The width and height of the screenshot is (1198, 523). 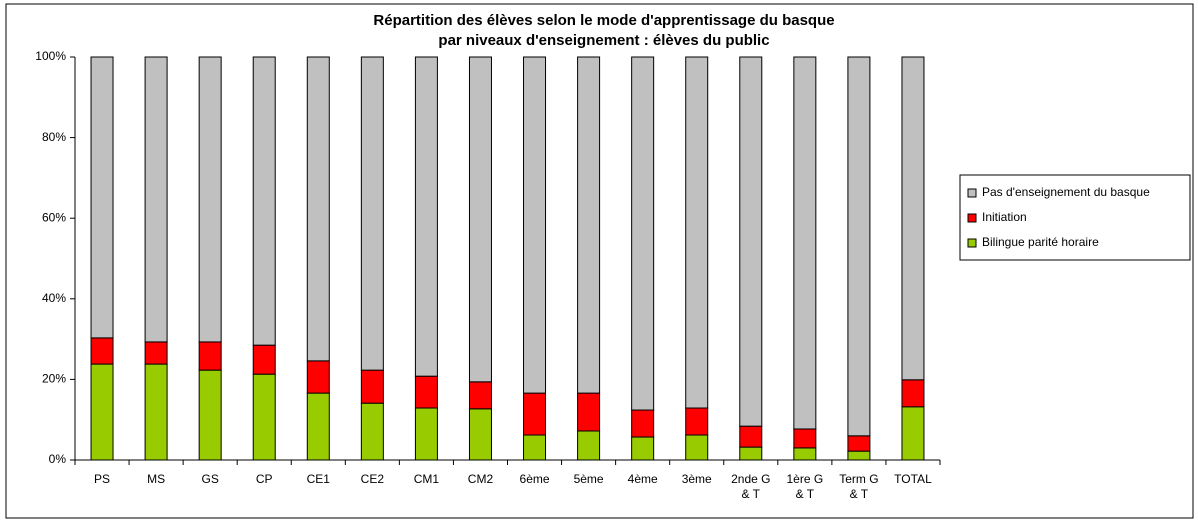 What do you see at coordinates (751, 486) in the screenshot?
I see `x-tick-label: 2nde G & T` at bounding box center [751, 486].